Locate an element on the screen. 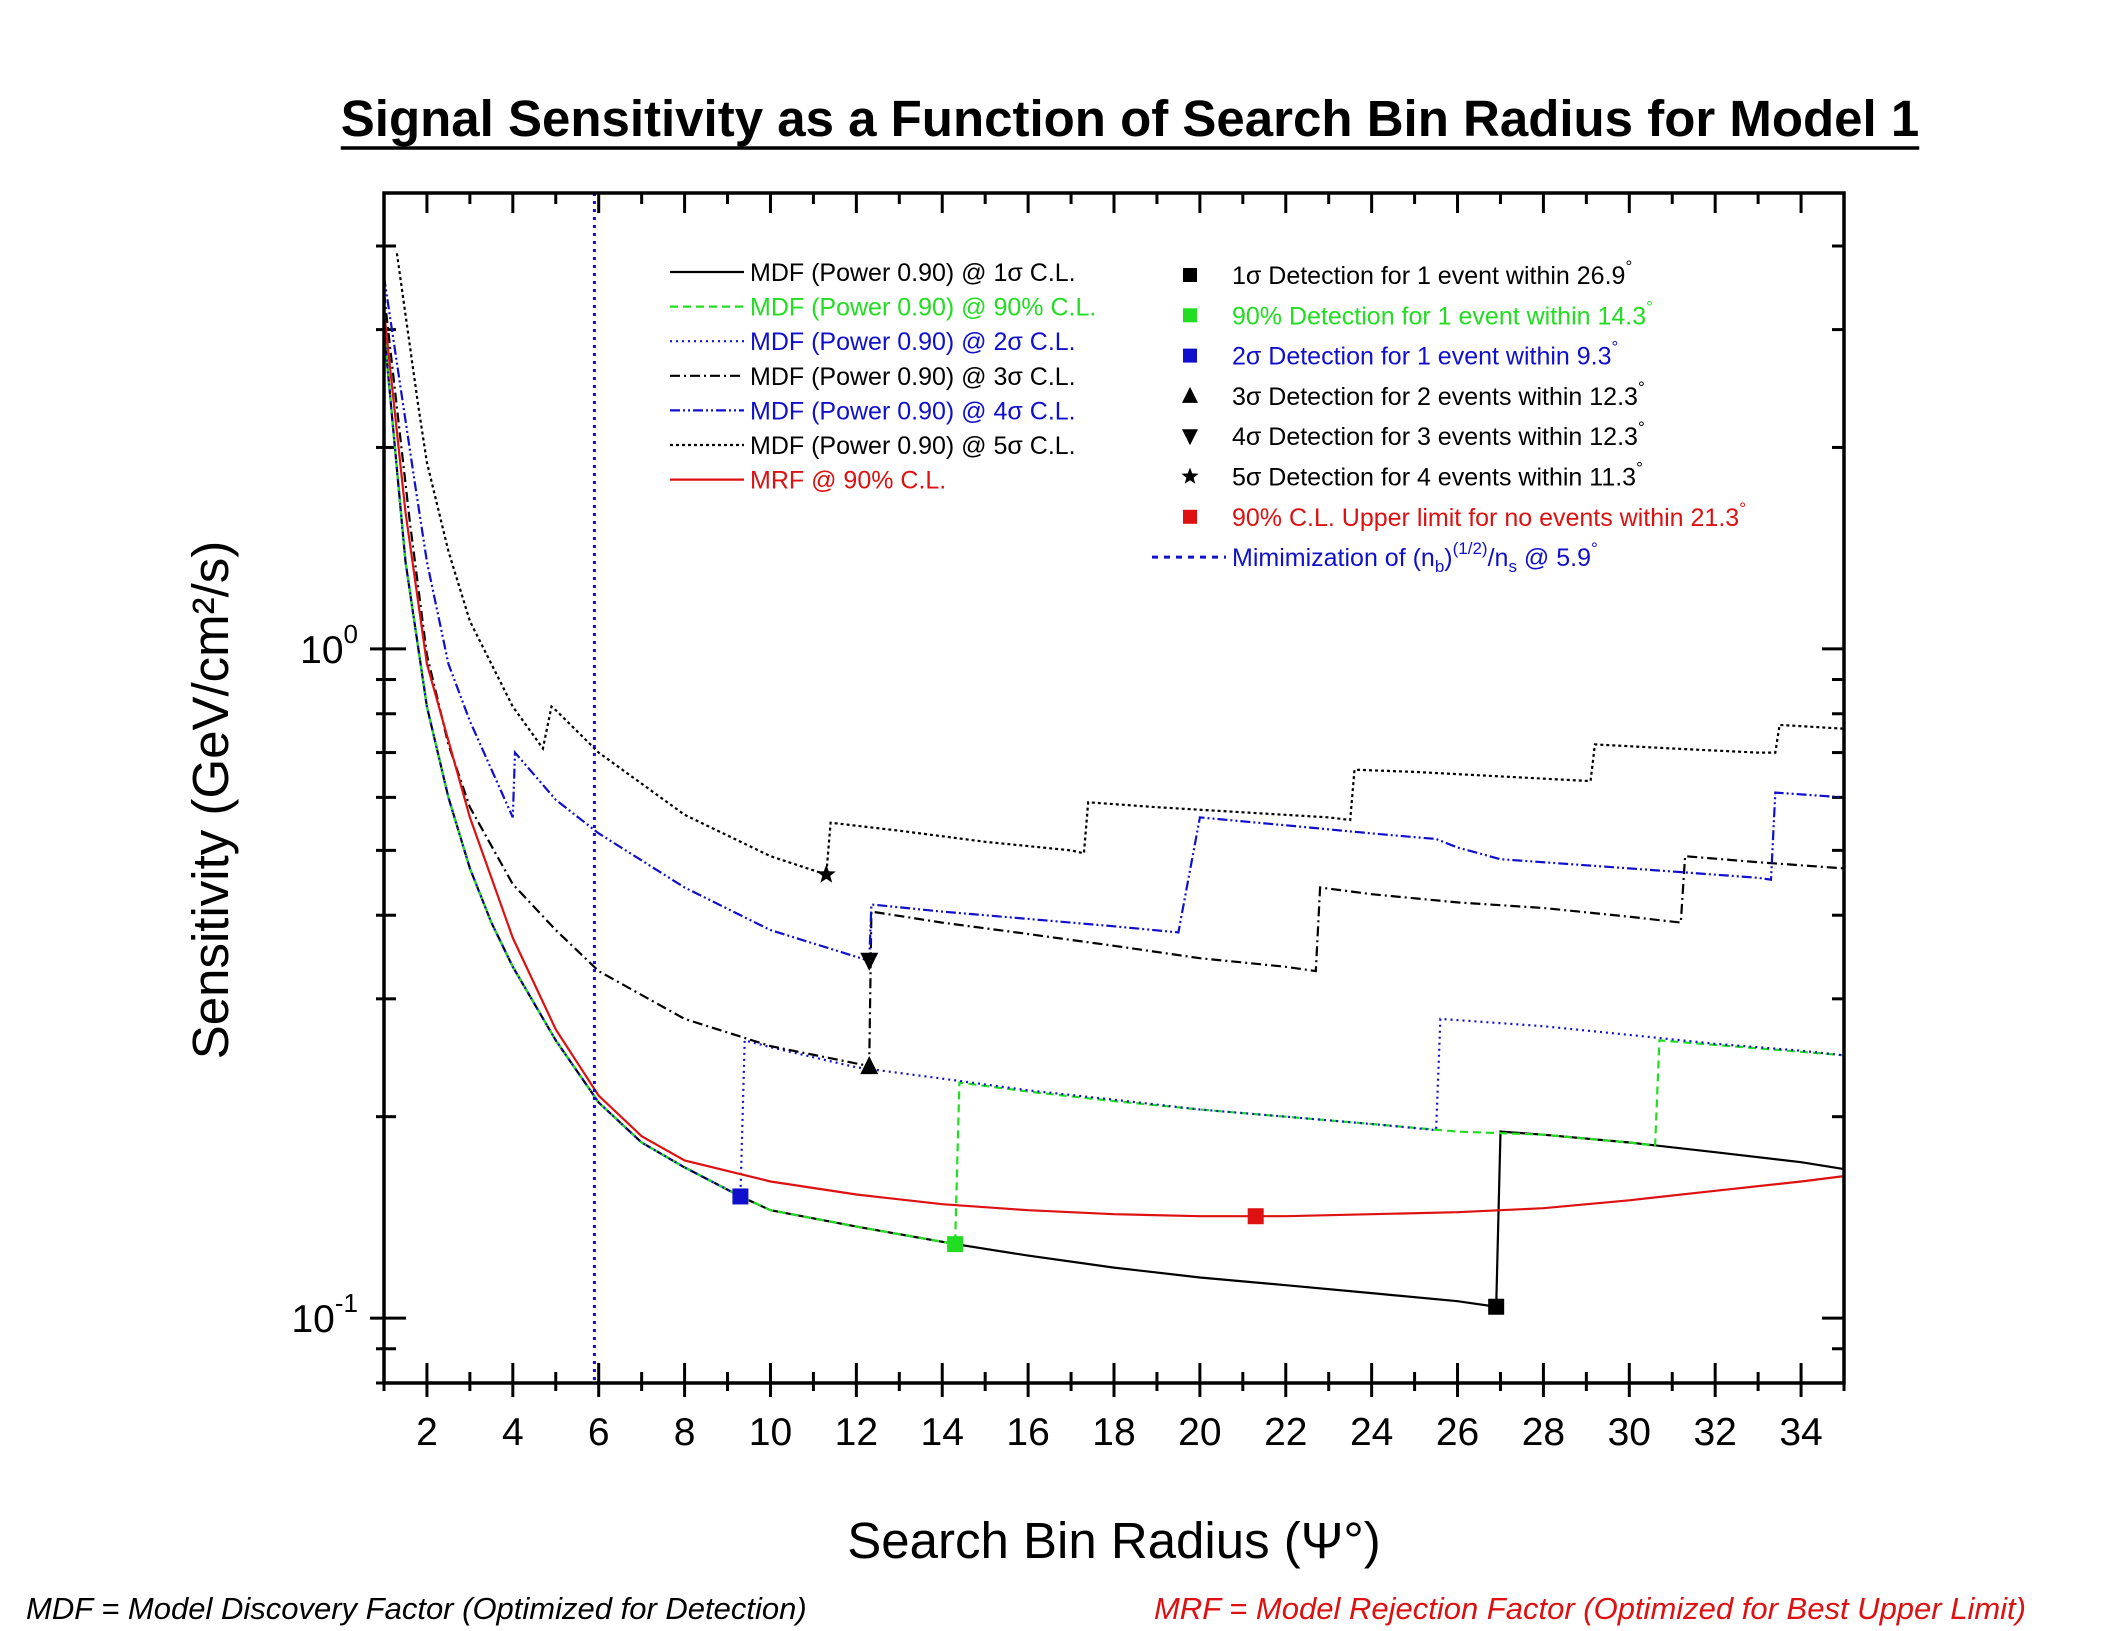 Image resolution: width=2112 pixels, height=1631 pixels. x-tick-label: 8 is located at coordinates (685, 1432).